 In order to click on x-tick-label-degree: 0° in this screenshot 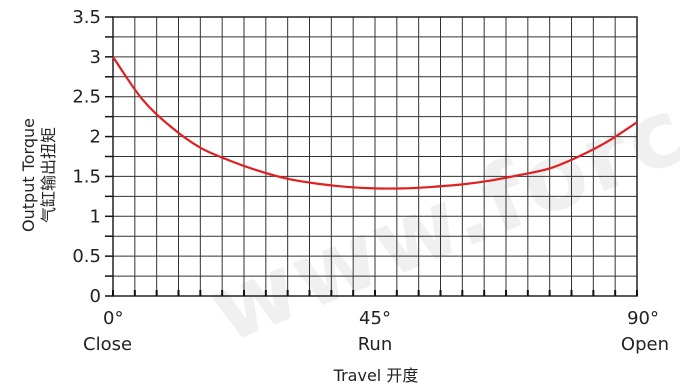, I will do `click(113, 318)`.